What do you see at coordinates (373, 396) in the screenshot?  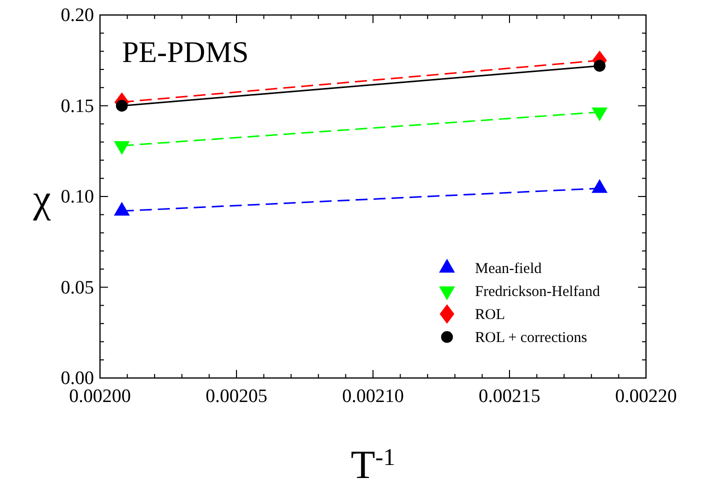 I see `x-tick-label: 0.00210` at bounding box center [373, 396].